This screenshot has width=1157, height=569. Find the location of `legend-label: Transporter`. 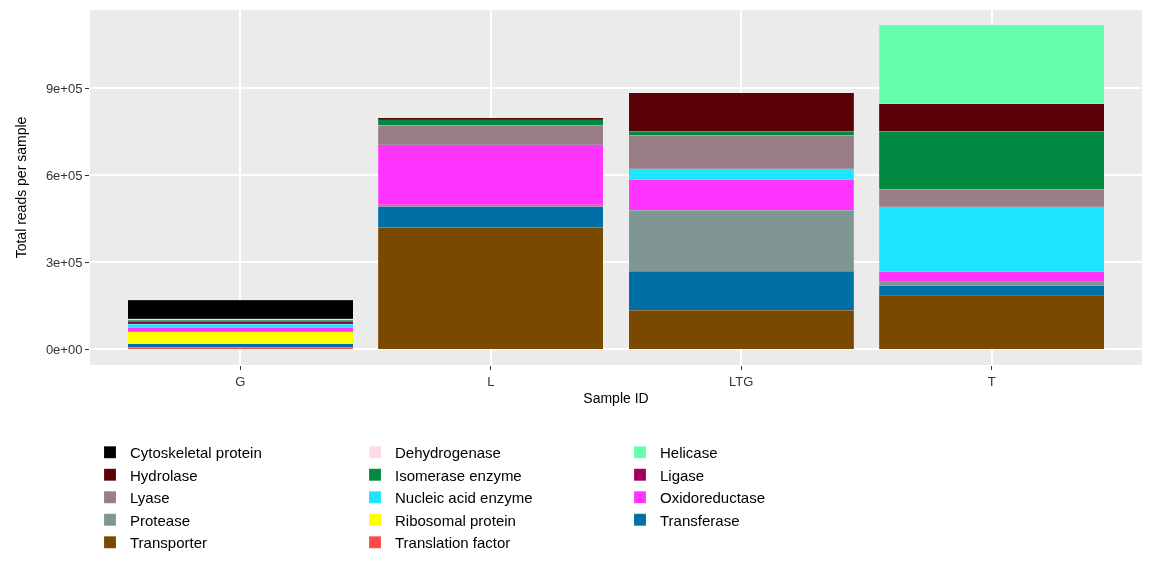

legend-label: Transporter is located at coordinates (168, 543).